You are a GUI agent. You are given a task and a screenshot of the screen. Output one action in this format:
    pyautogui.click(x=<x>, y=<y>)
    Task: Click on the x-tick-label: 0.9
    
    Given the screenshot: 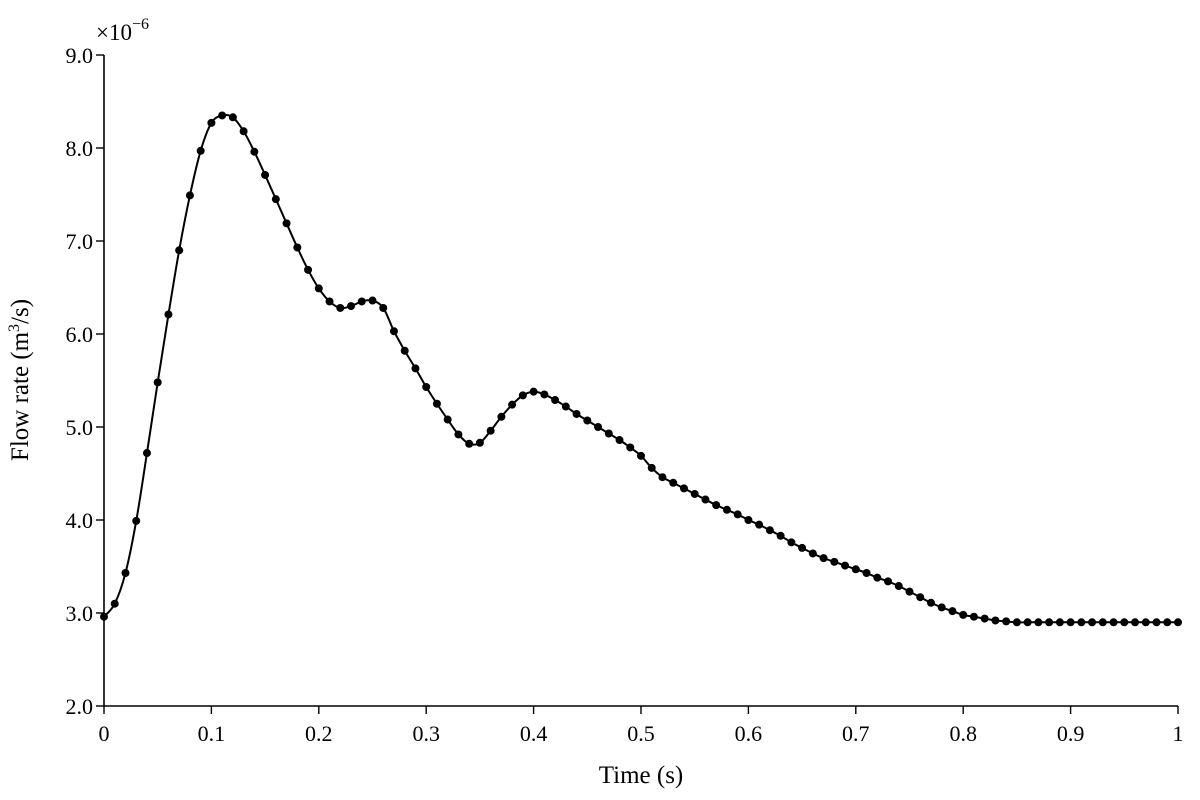 What is the action you would take?
    pyautogui.click(x=1071, y=733)
    